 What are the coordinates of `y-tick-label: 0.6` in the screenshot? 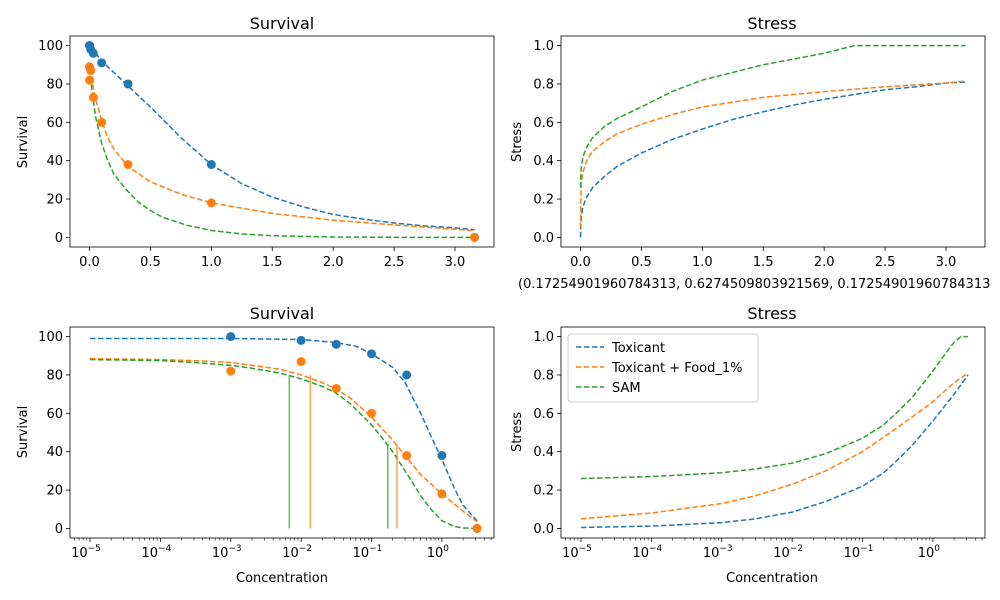 It's located at (543, 123).